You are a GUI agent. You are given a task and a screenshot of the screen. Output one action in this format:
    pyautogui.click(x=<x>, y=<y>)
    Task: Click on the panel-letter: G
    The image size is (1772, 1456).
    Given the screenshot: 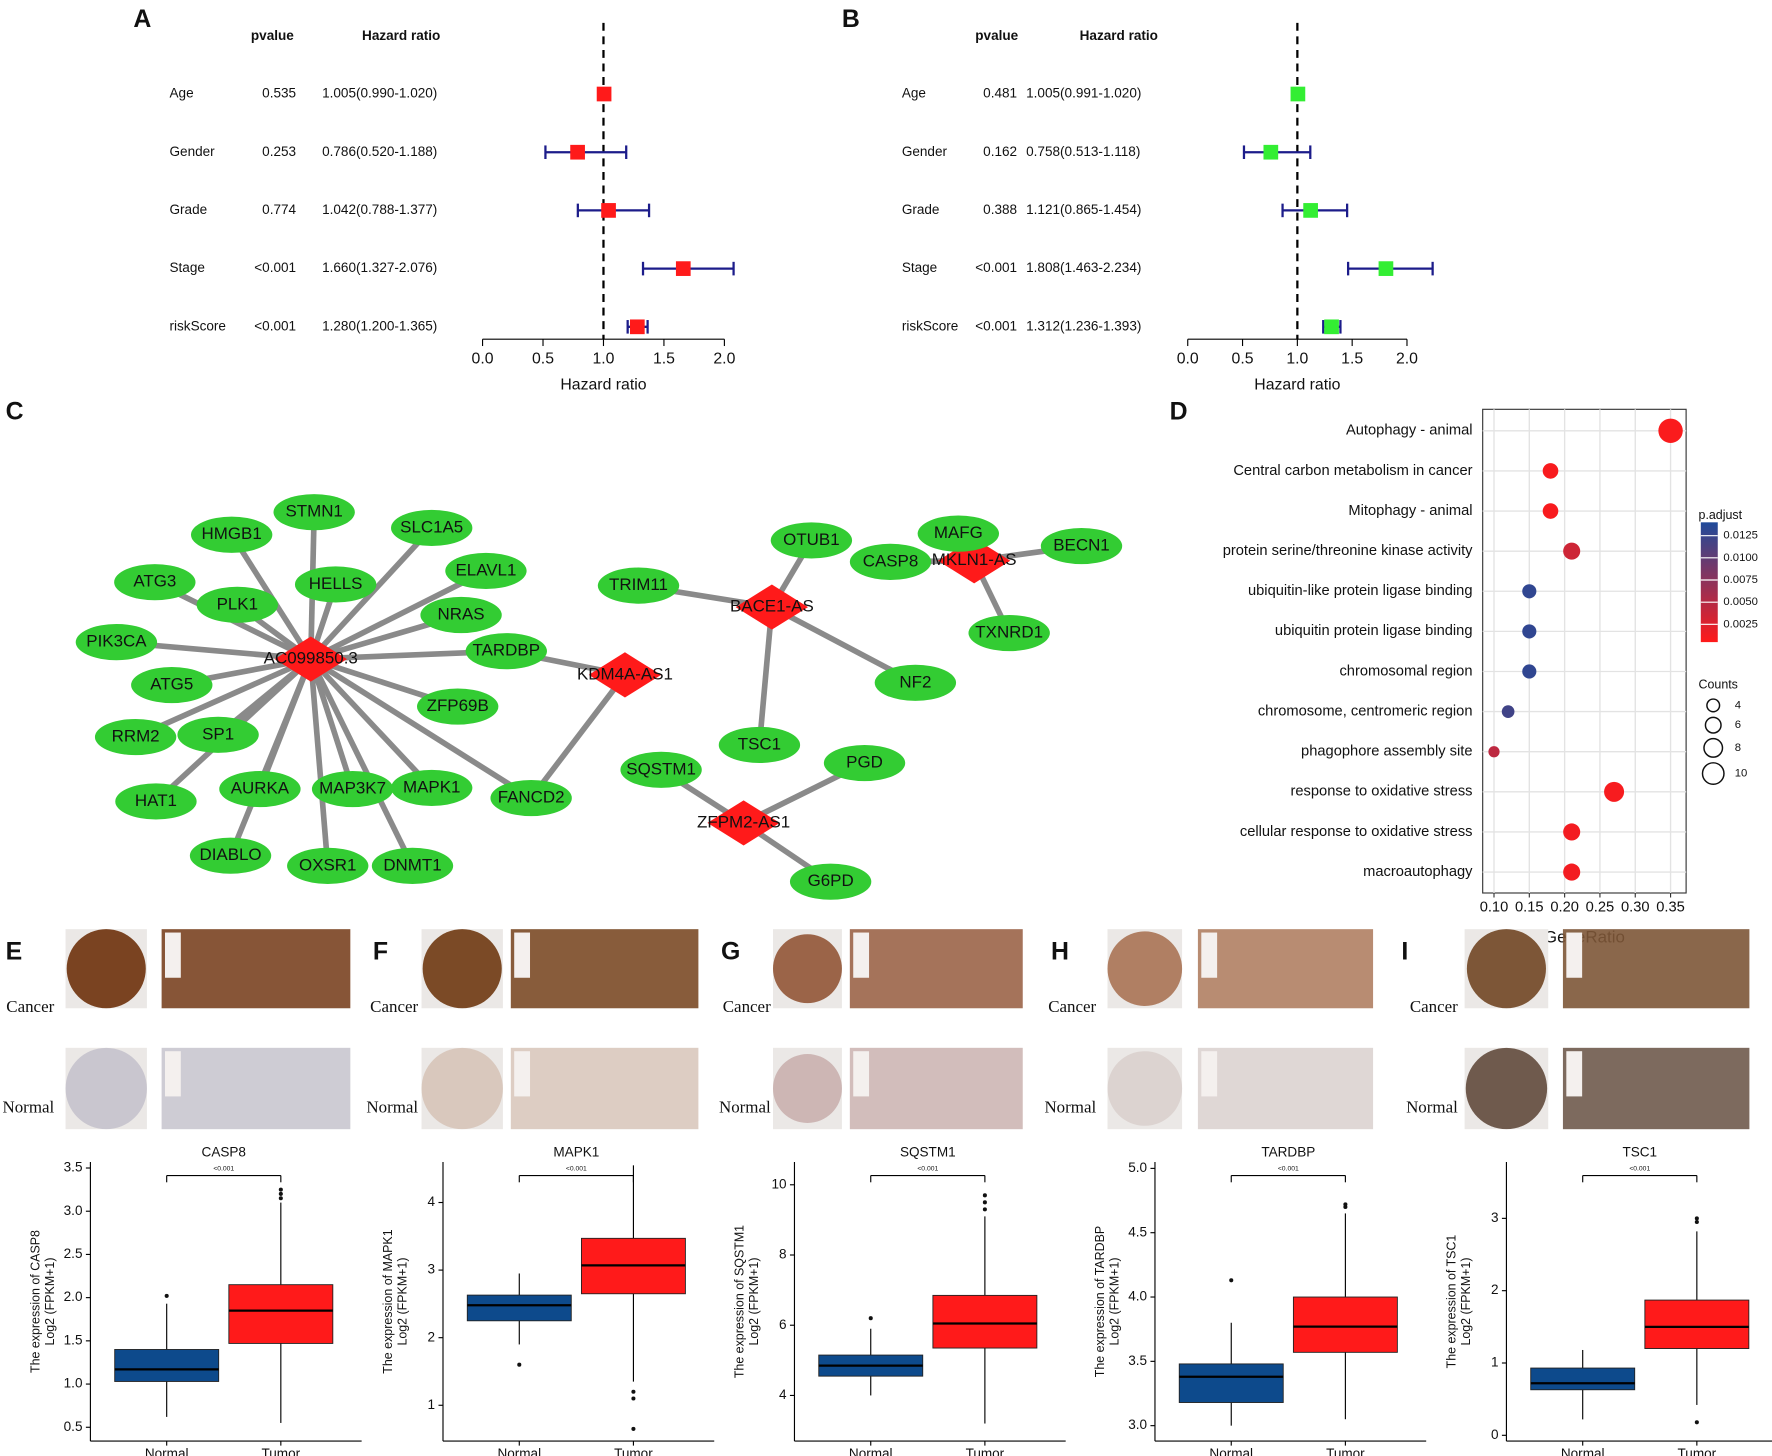 What is the action you would take?
    pyautogui.click(x=730, y=951)
    